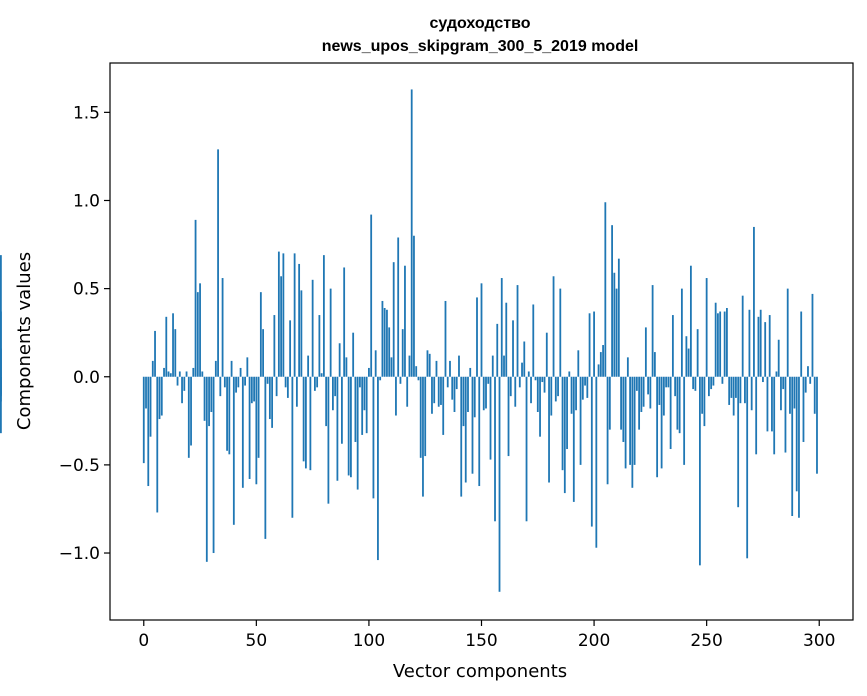  I want to click on x-tick-label: 200, so click(594, 641).